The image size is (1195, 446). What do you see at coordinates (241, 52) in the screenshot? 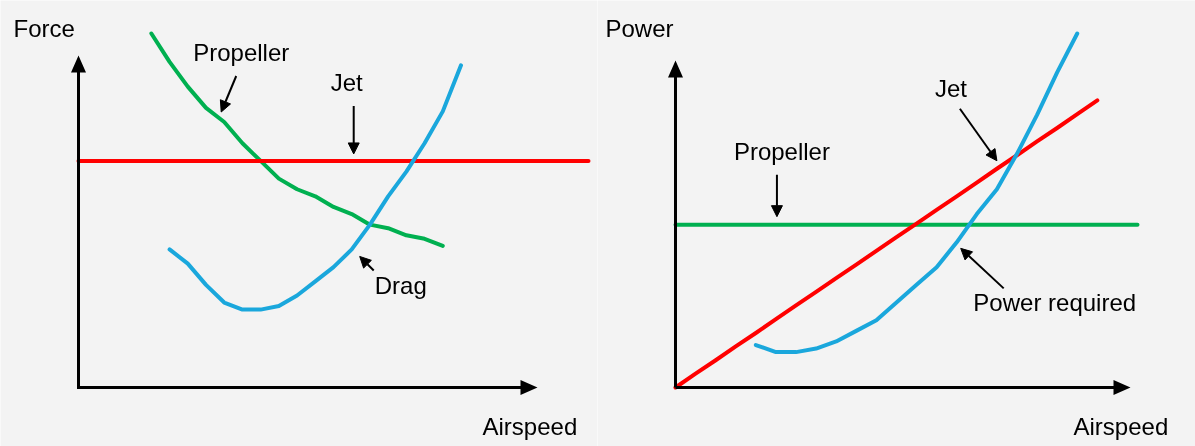
I see `series-label: Propeller` at bounding box center [241, 52].